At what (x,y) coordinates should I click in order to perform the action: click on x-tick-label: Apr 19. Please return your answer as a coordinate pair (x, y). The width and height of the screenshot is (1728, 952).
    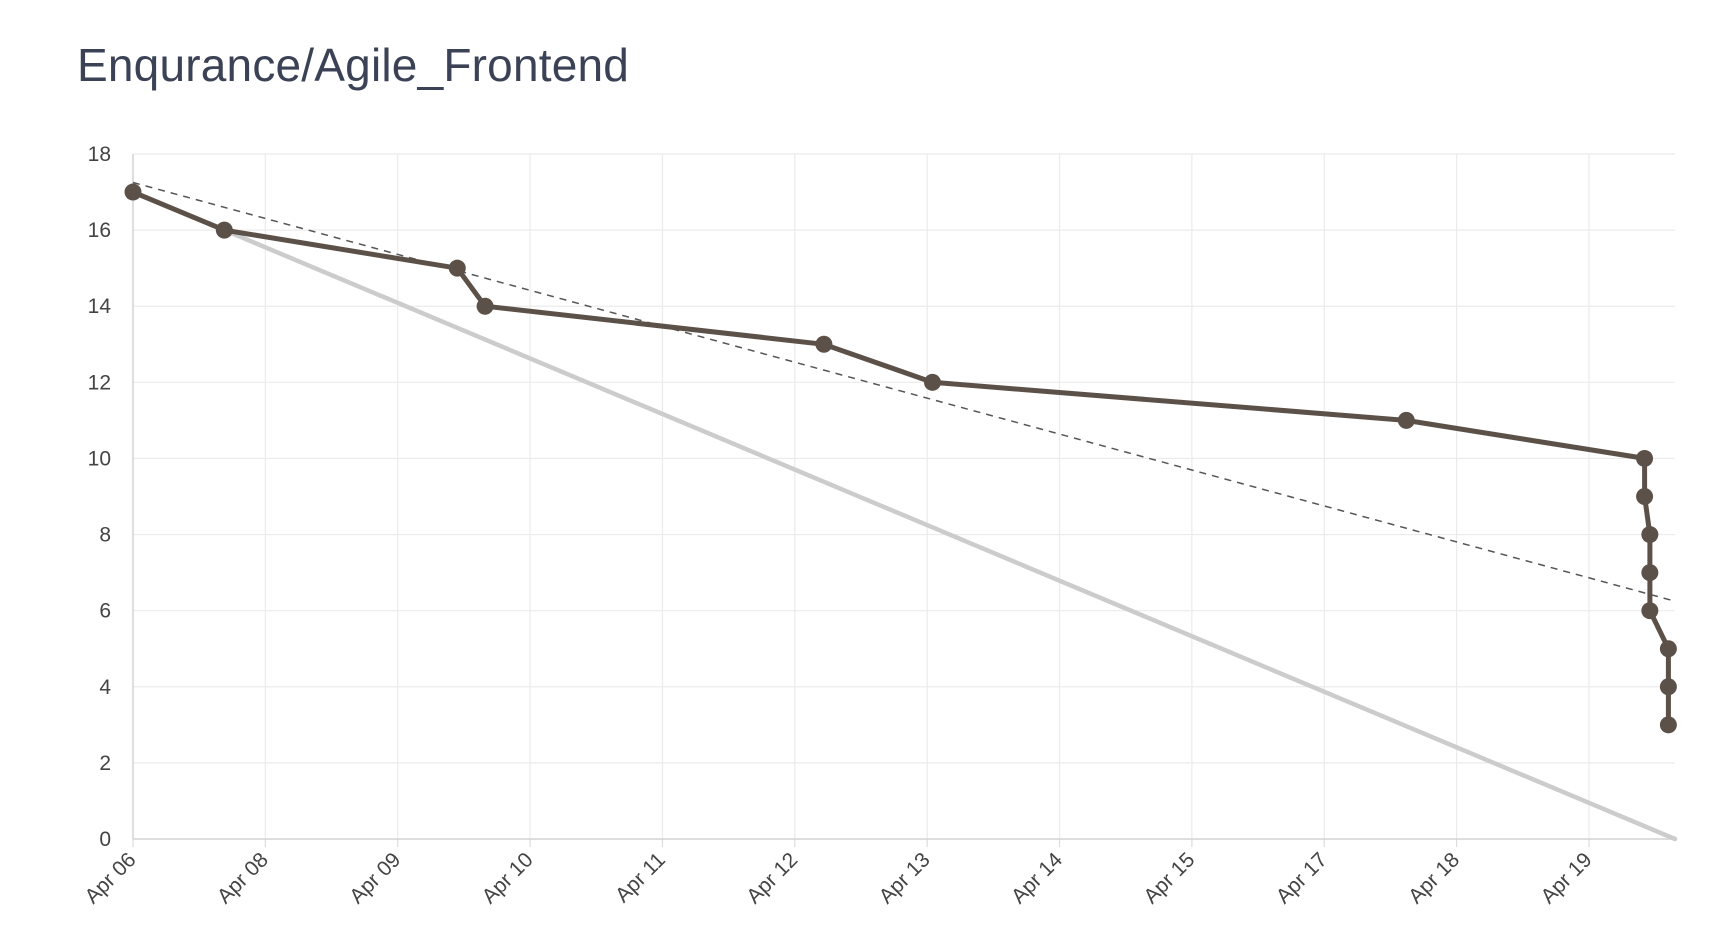
    Looking at the image, I should click on (1566, 878).